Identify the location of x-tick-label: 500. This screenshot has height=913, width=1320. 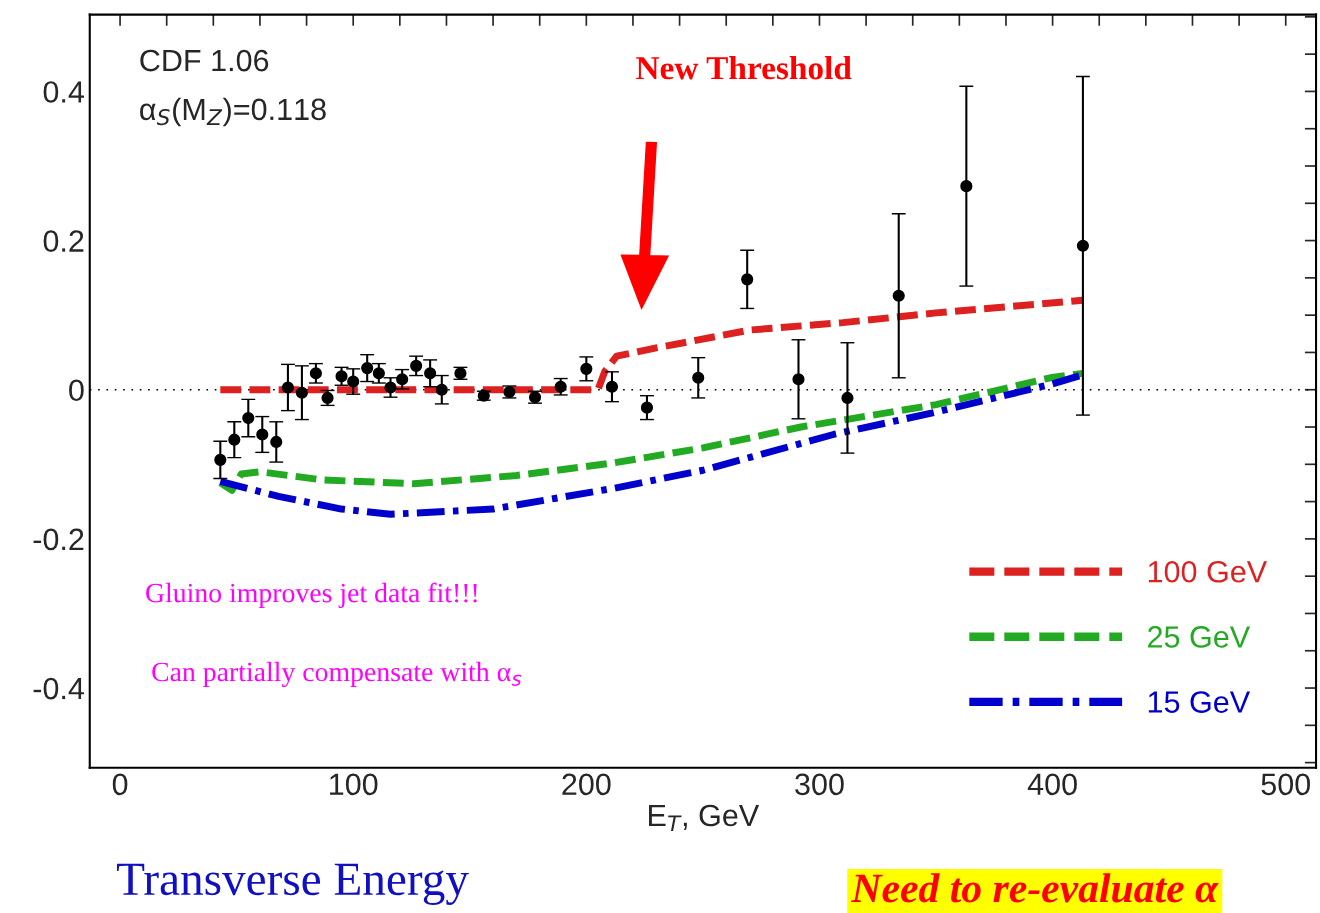
(1286, 784).